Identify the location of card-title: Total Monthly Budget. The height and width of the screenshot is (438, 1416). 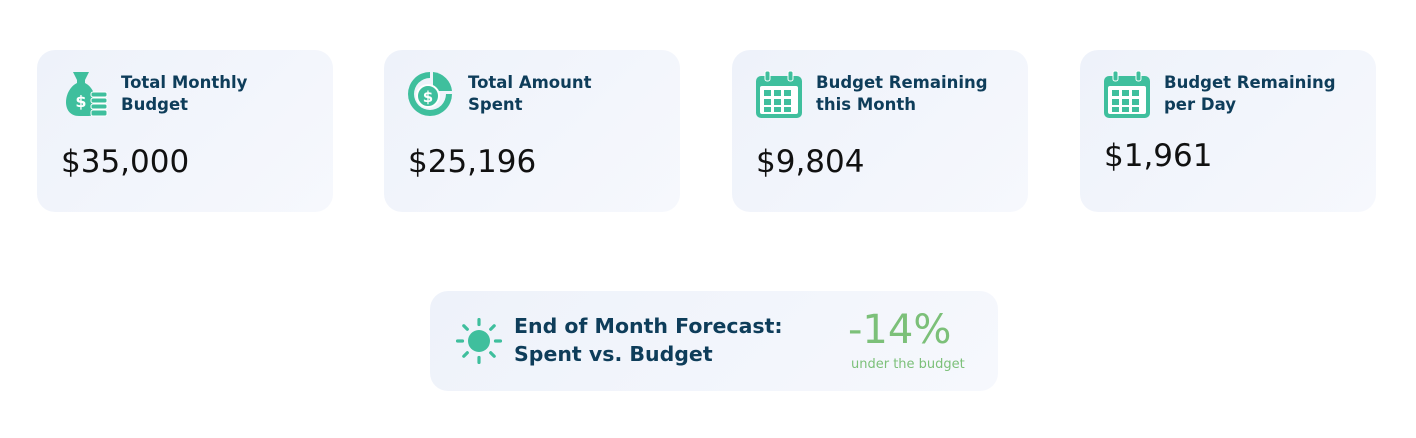
(221, 94).